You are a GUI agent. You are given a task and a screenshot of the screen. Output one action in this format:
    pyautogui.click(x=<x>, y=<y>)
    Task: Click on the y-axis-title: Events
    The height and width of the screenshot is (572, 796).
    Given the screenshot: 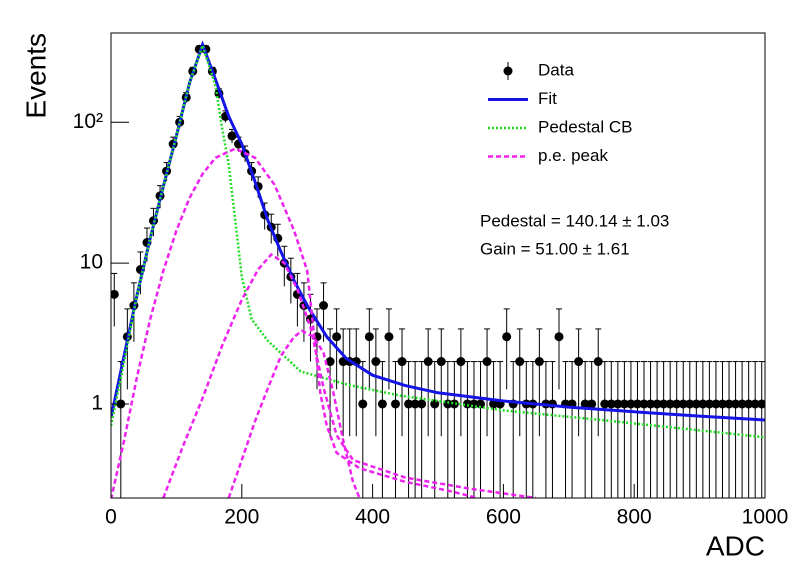 What is the action you would take?
    pyautogui.click(x=35, y=76)
    